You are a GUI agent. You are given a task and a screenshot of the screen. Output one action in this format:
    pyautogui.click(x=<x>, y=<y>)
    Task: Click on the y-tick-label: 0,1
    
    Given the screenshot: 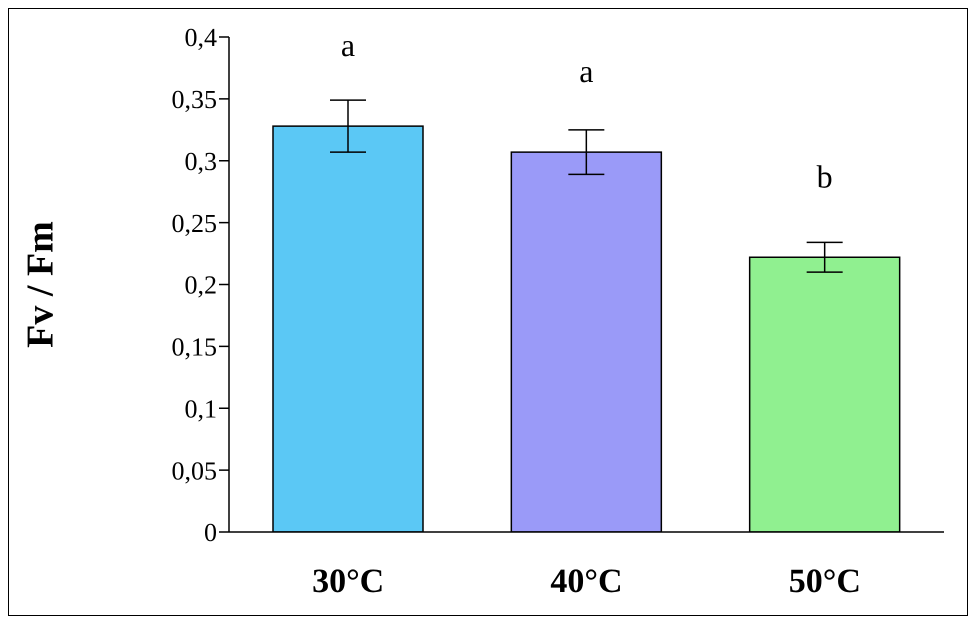 What is the action you would take?
    pyautogui.click(x=200, y=409)
    